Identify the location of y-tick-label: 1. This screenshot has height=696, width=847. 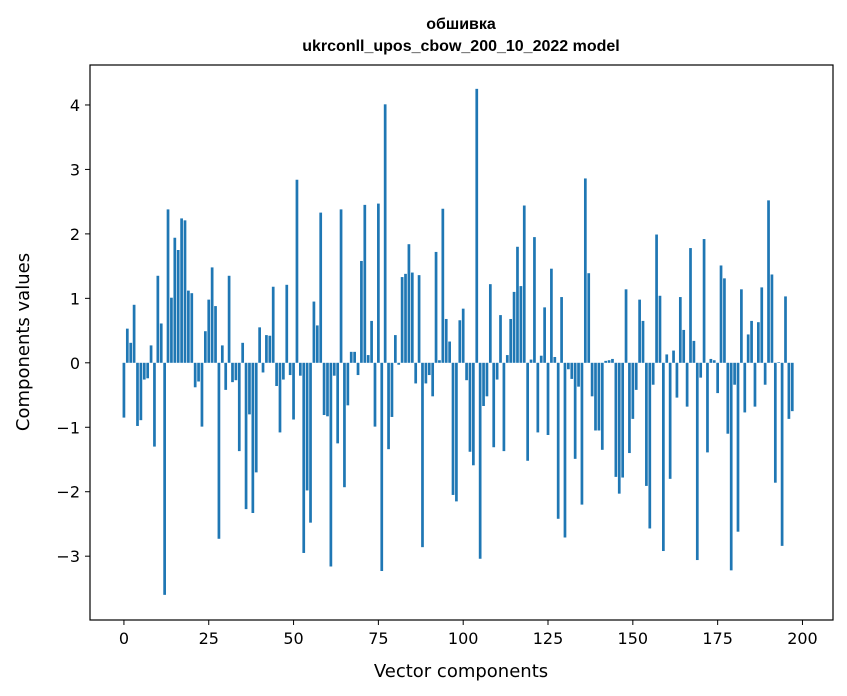
(75, 298).